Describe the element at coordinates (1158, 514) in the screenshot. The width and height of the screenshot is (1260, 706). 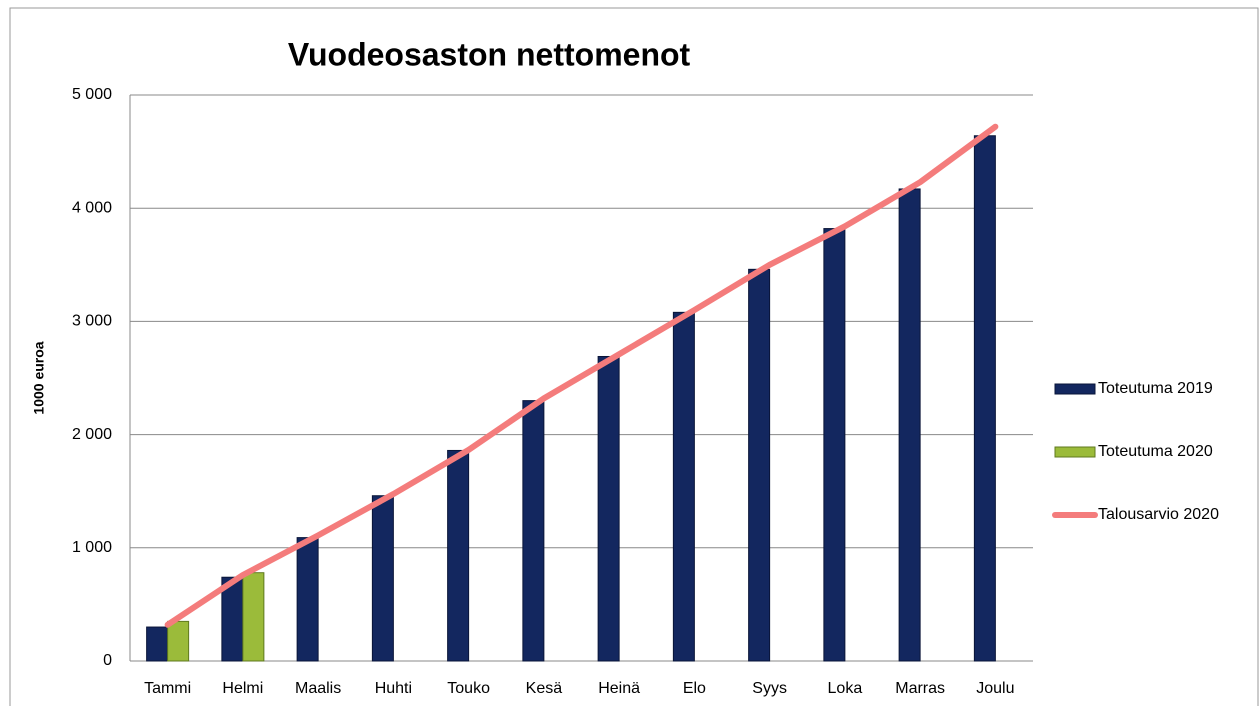
I see `legend-label: Talousarvio 2020` at that location.